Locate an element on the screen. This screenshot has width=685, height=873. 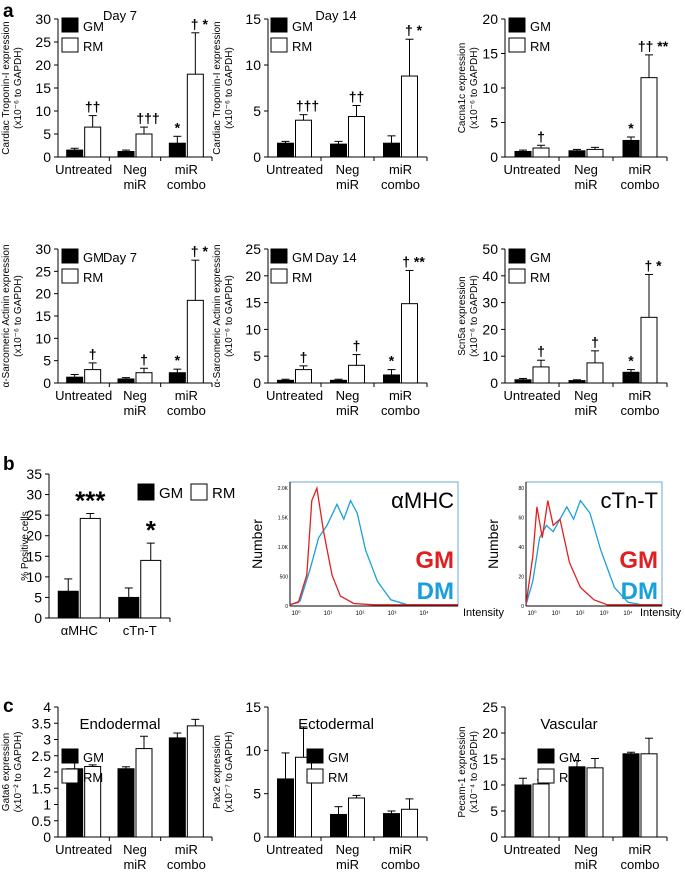
flow-x-tick-label: 10⁰ is located at coordinates (296, 613).